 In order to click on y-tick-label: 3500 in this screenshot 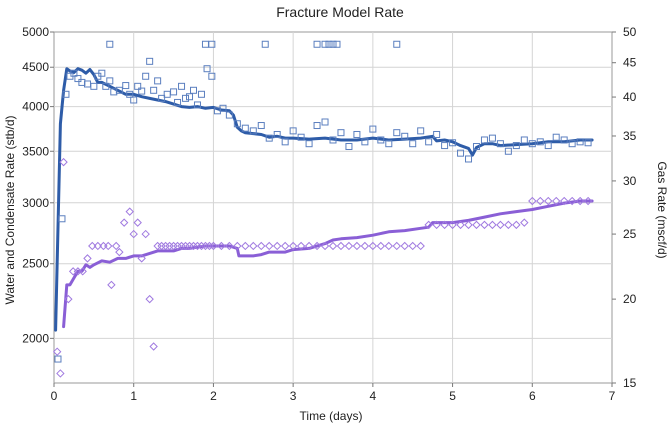, I will do `click(35, 151)`.